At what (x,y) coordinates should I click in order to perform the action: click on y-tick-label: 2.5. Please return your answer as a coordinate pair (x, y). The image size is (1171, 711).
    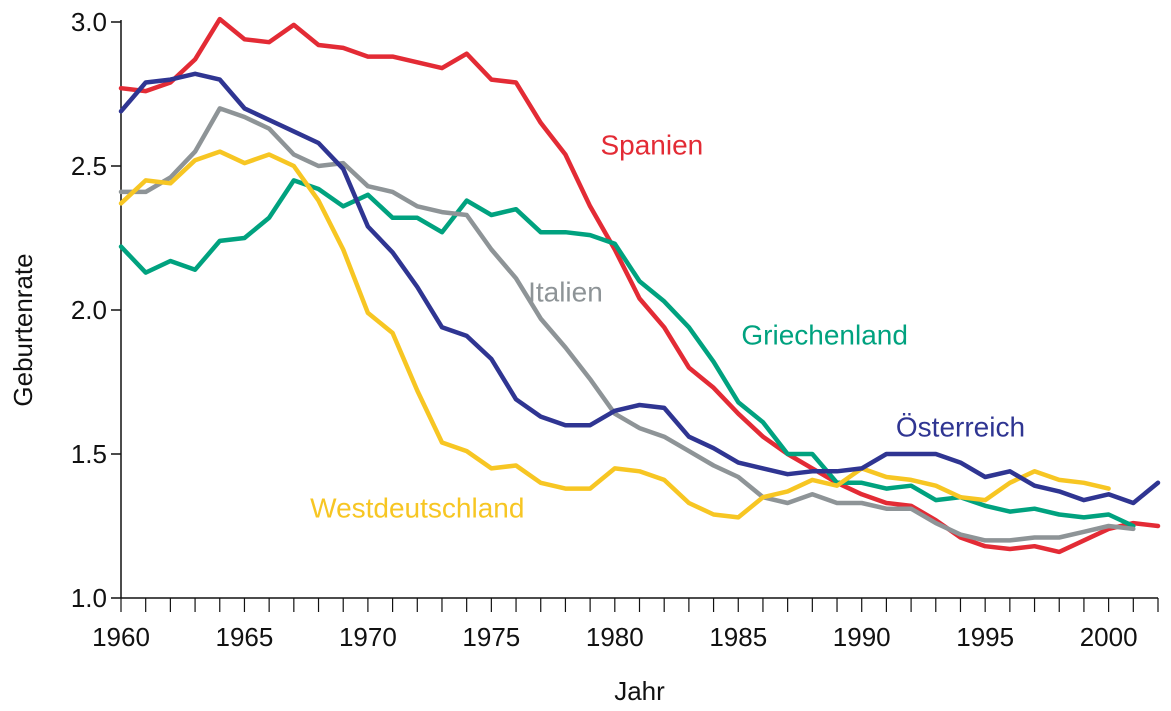
    Looking at the image, I should click on (89, 166).